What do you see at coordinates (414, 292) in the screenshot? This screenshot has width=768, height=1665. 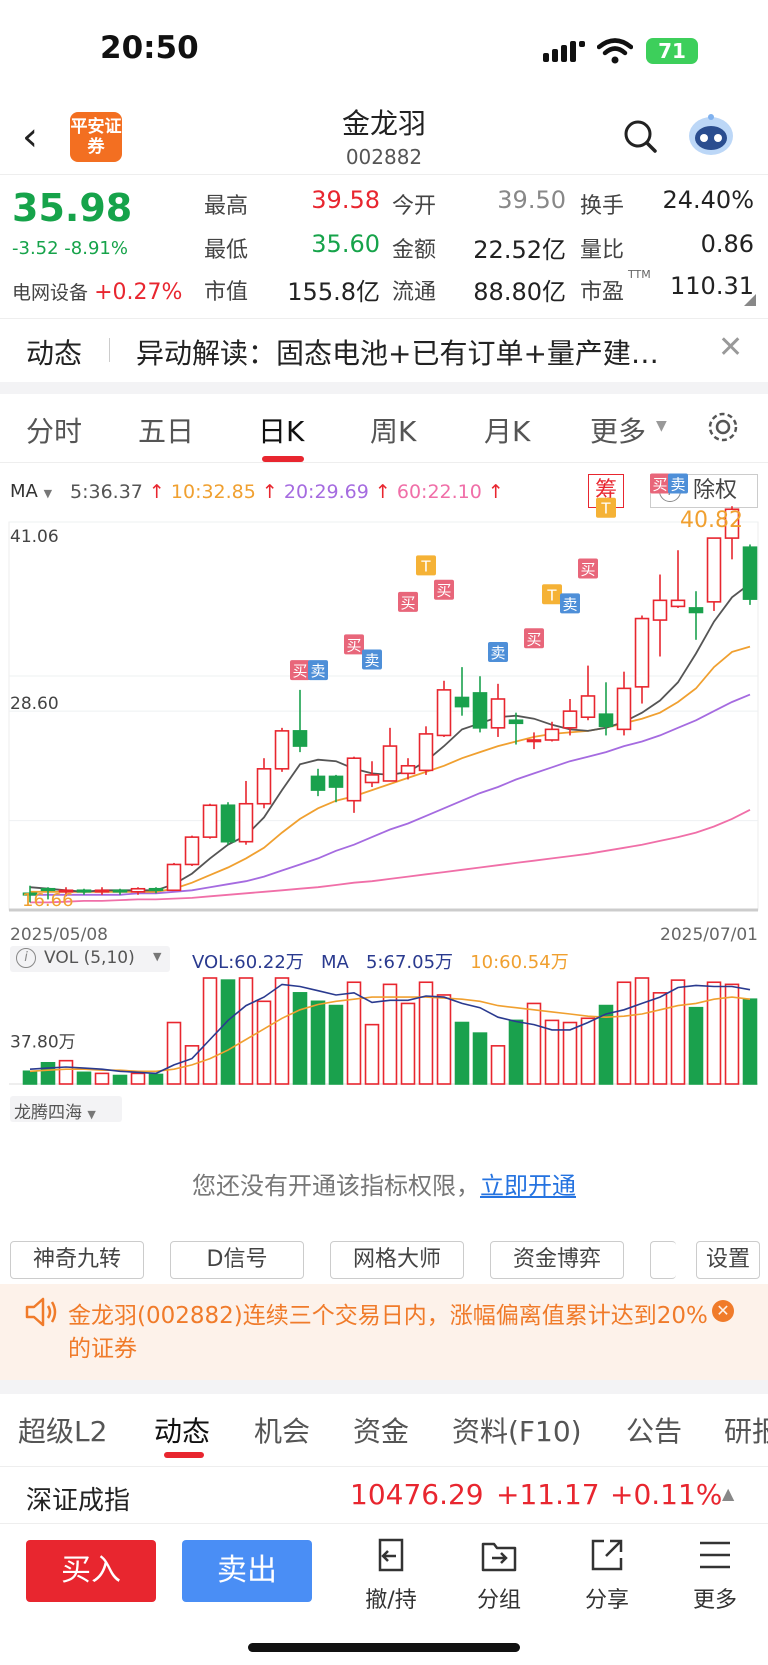 I see `quote-label: 流通` at bounding box center [414, 292].